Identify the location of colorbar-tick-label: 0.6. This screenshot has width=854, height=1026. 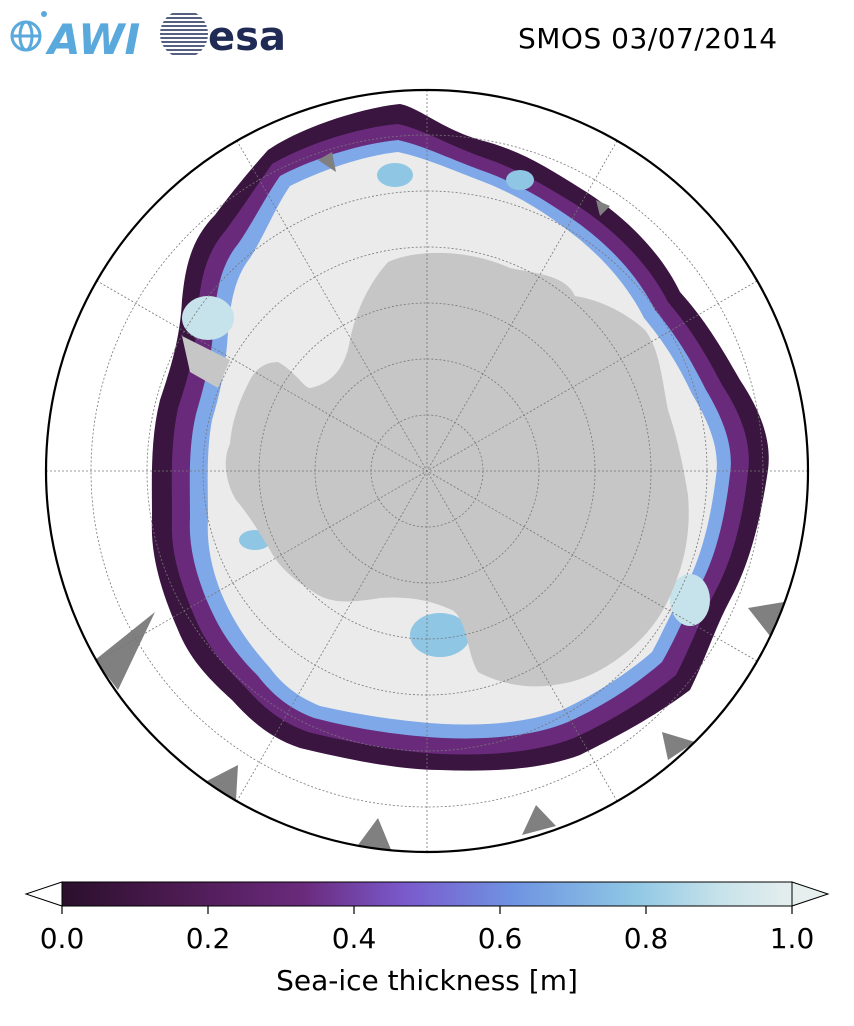
(500, 938).